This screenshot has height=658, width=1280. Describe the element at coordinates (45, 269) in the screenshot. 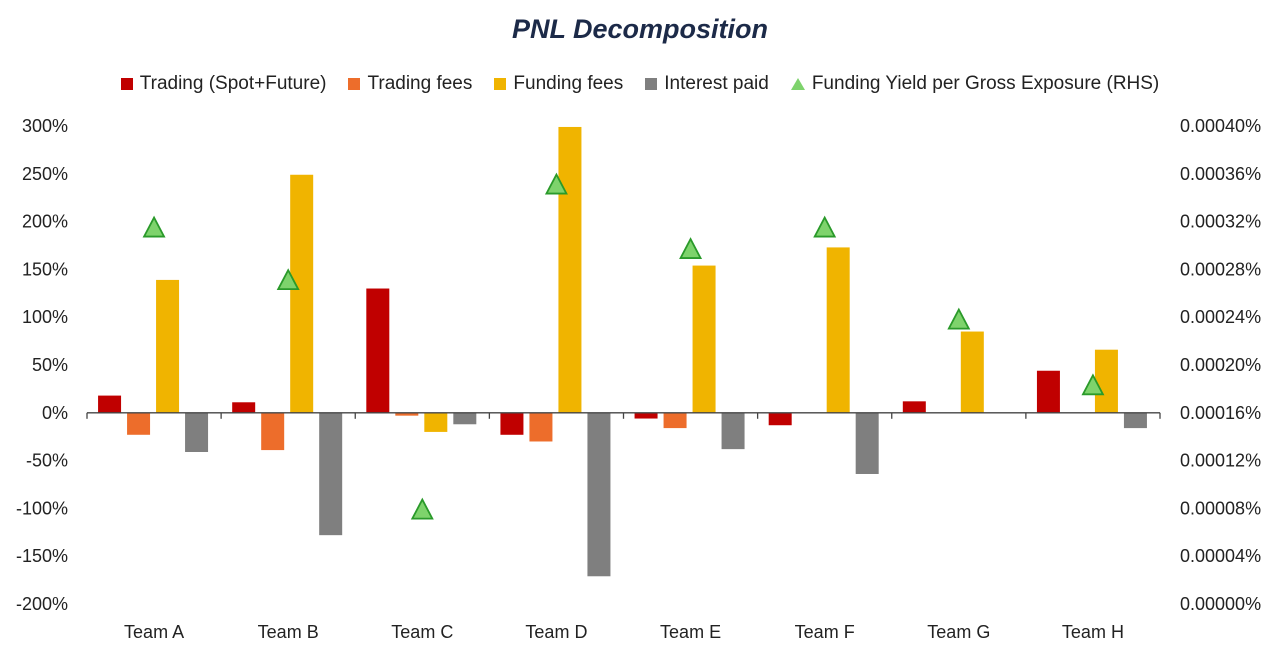

I see `y-left-tick-label: 150%` at that location.